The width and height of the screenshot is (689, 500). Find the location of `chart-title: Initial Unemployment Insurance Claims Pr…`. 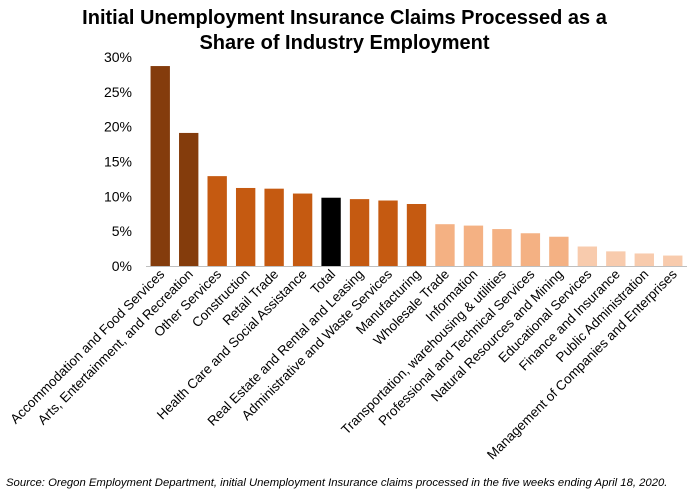

chart-title: Initial Unemployment Insurance Claims Pr… is located at coordinates (344, 31).